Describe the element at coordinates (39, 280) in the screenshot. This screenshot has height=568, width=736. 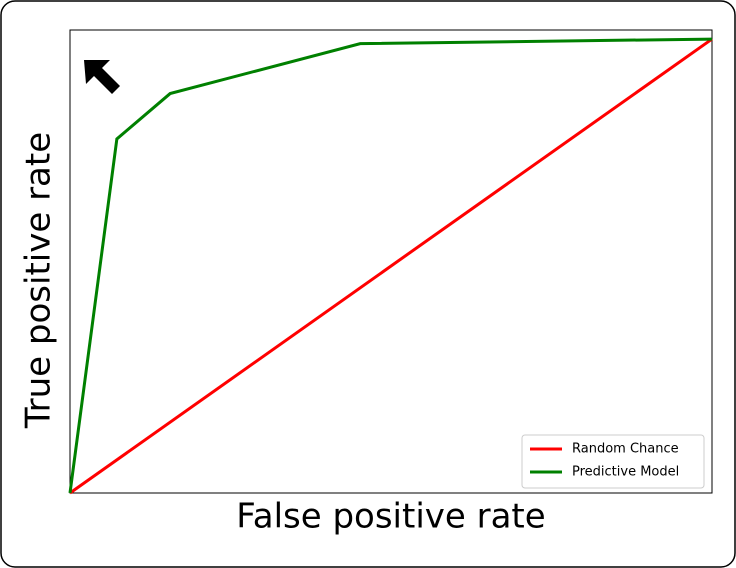
I see `y-axis-label: True positive rate` at that location.